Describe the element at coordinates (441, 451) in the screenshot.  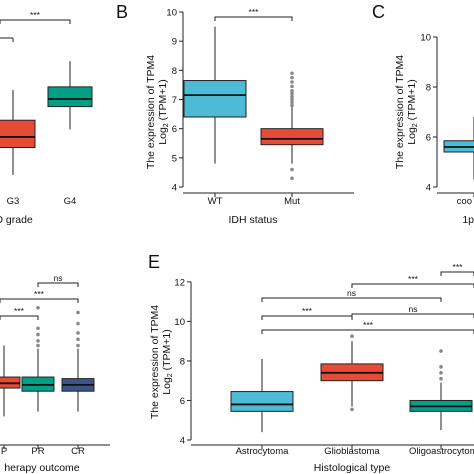
I see `panel-e-x-tick-label: Oligoastrocytom` at that location.